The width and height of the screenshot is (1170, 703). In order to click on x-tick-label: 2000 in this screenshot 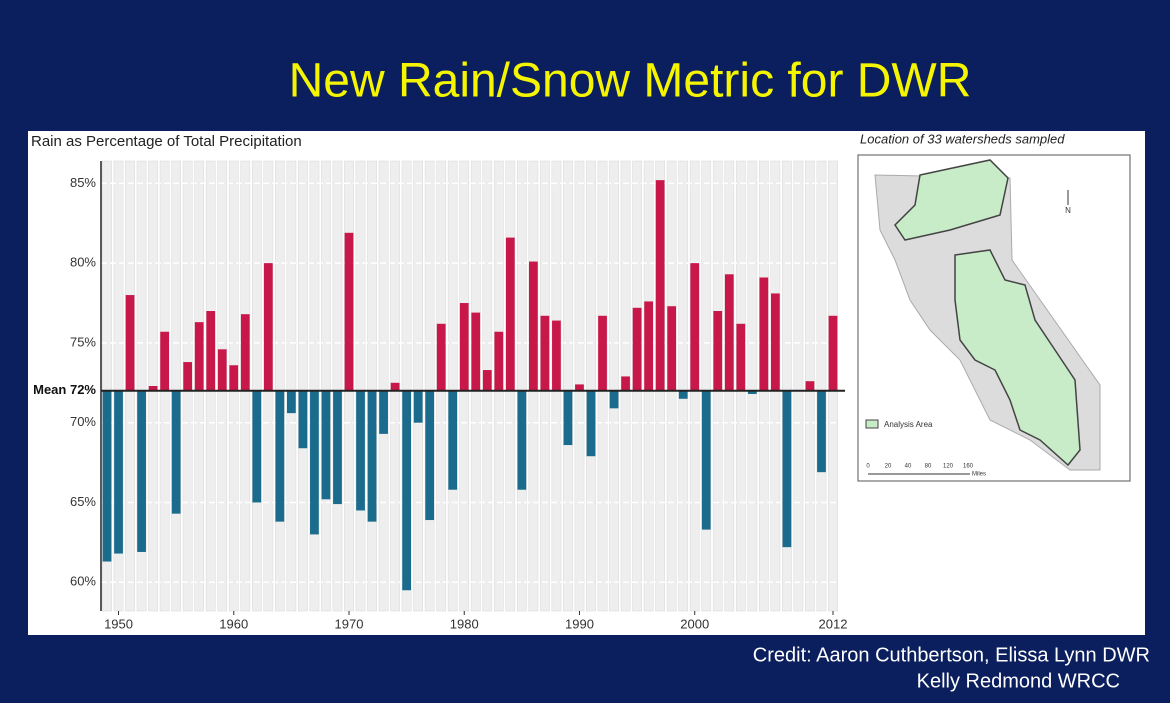, I will do `click(694, 623)`.